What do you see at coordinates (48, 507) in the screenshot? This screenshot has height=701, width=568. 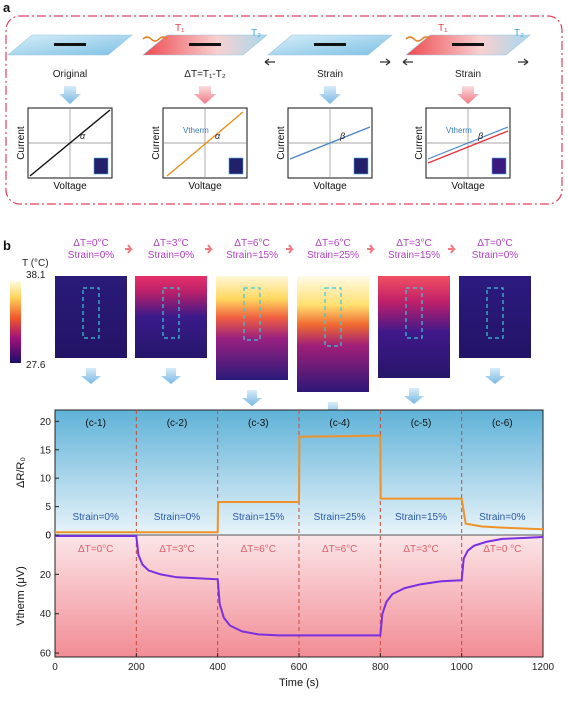 I see `y-tick-label-top: 5` at bounding box center [48, 507].